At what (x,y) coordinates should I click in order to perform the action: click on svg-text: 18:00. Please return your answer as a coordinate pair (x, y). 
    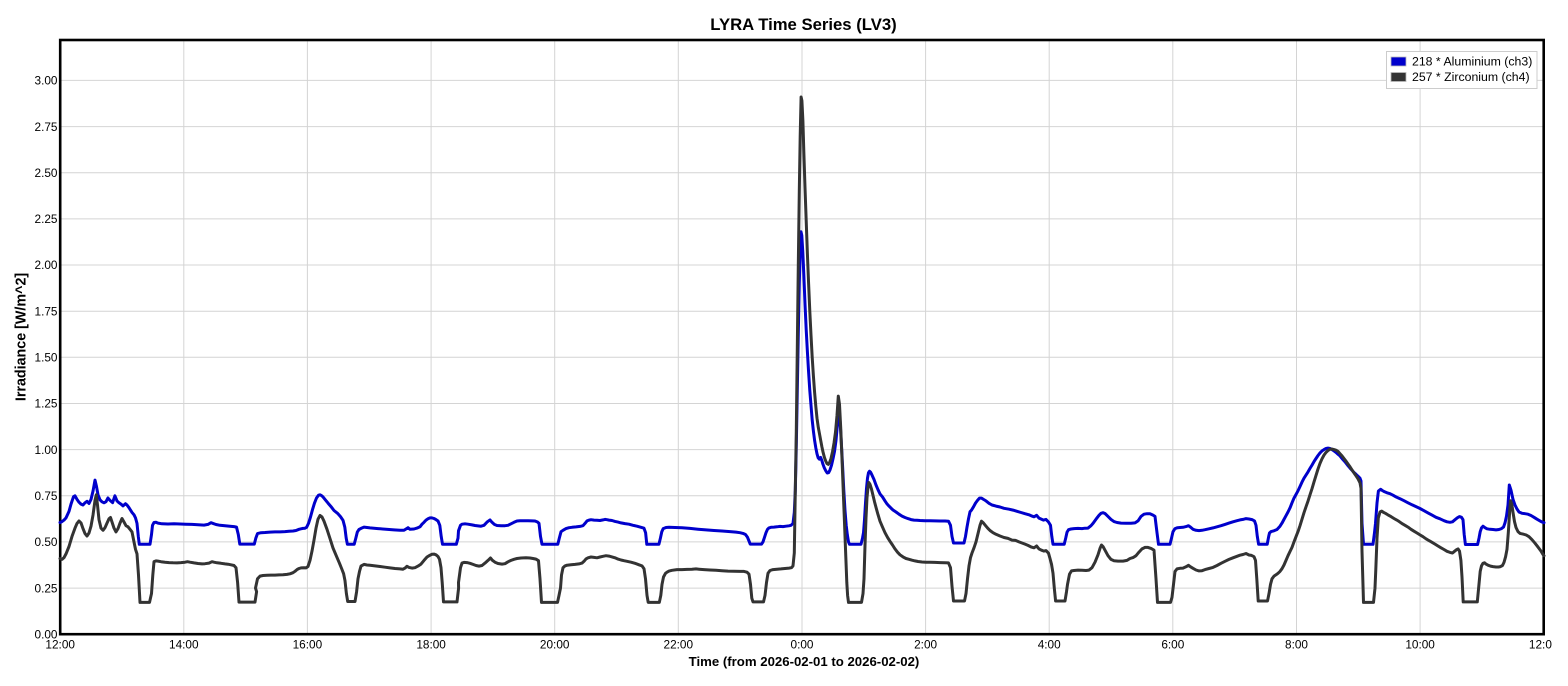
    Looking at the image, I should click on (431, 645).